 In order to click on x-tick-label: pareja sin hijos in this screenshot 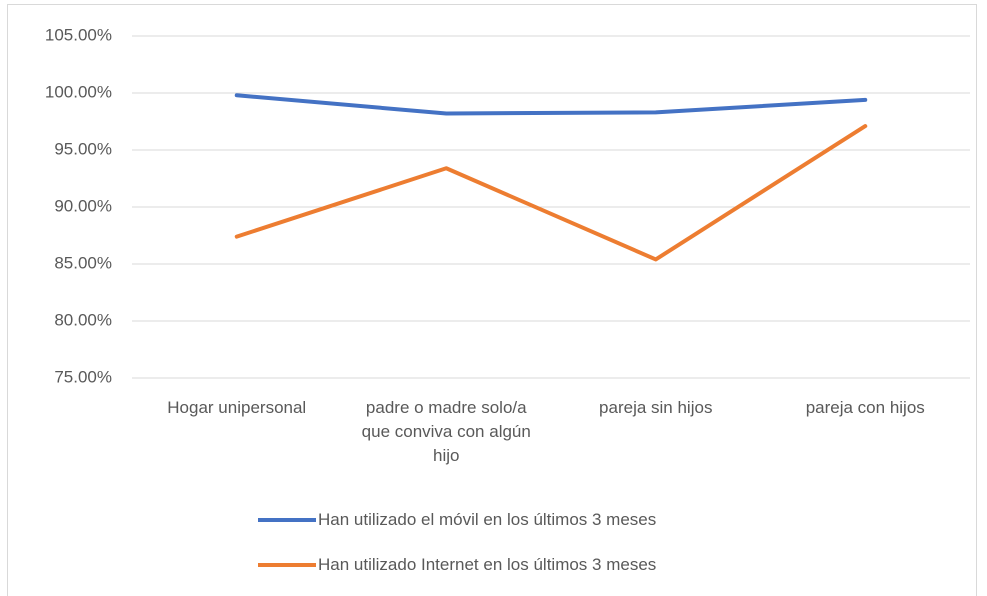, I will do `click(656, 407)`.